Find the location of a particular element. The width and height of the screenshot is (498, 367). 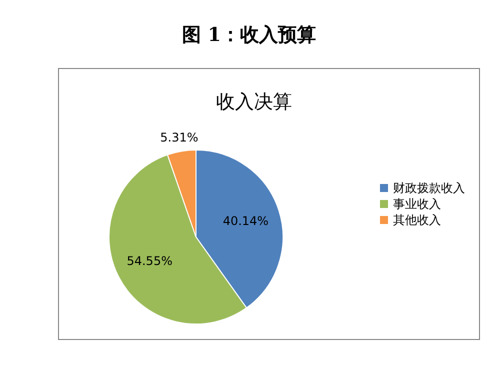

legend-label: 事业收入 is located at coordinates (417, 204).